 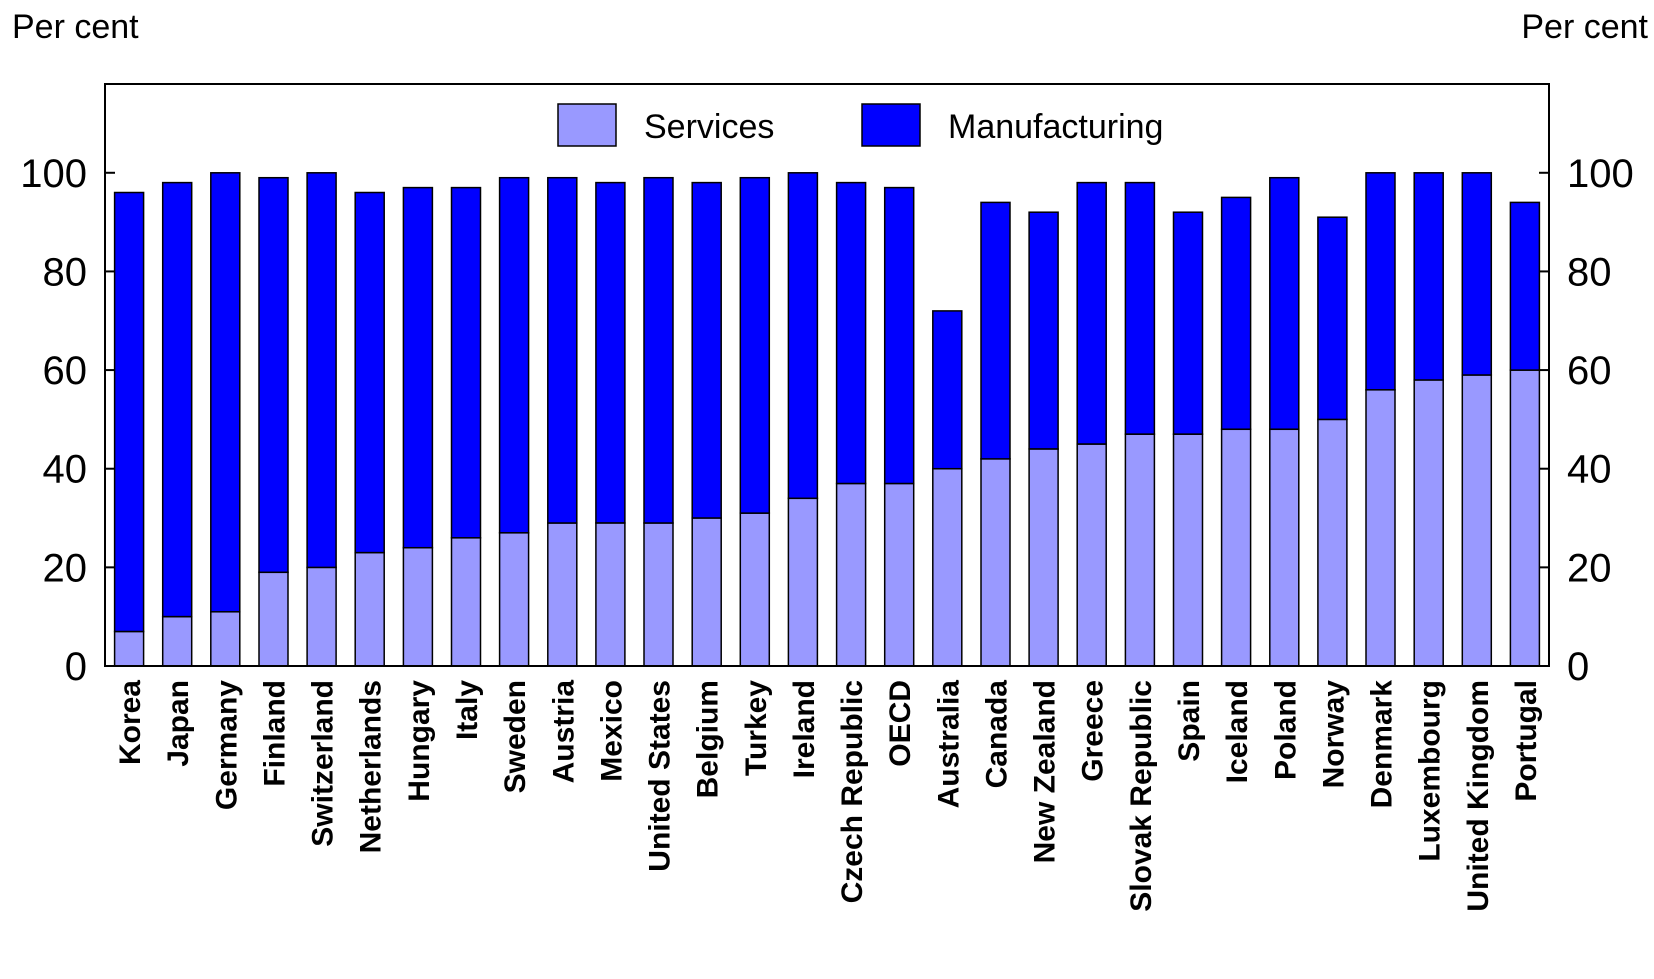 What do you see at coordinates (709, 127) in the screenshot?
I see `legend-label-services: Services` at bounding box center [709, 127].